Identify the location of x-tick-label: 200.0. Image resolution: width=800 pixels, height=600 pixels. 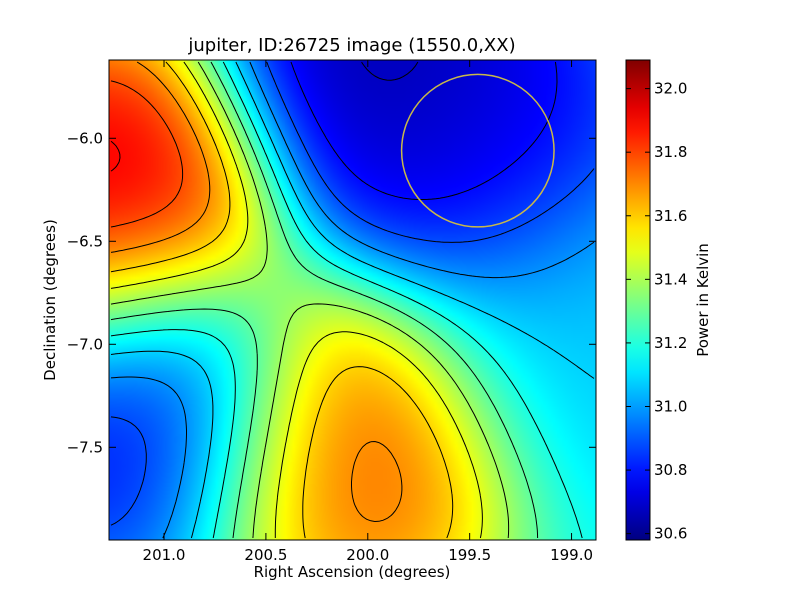
(367, 555).